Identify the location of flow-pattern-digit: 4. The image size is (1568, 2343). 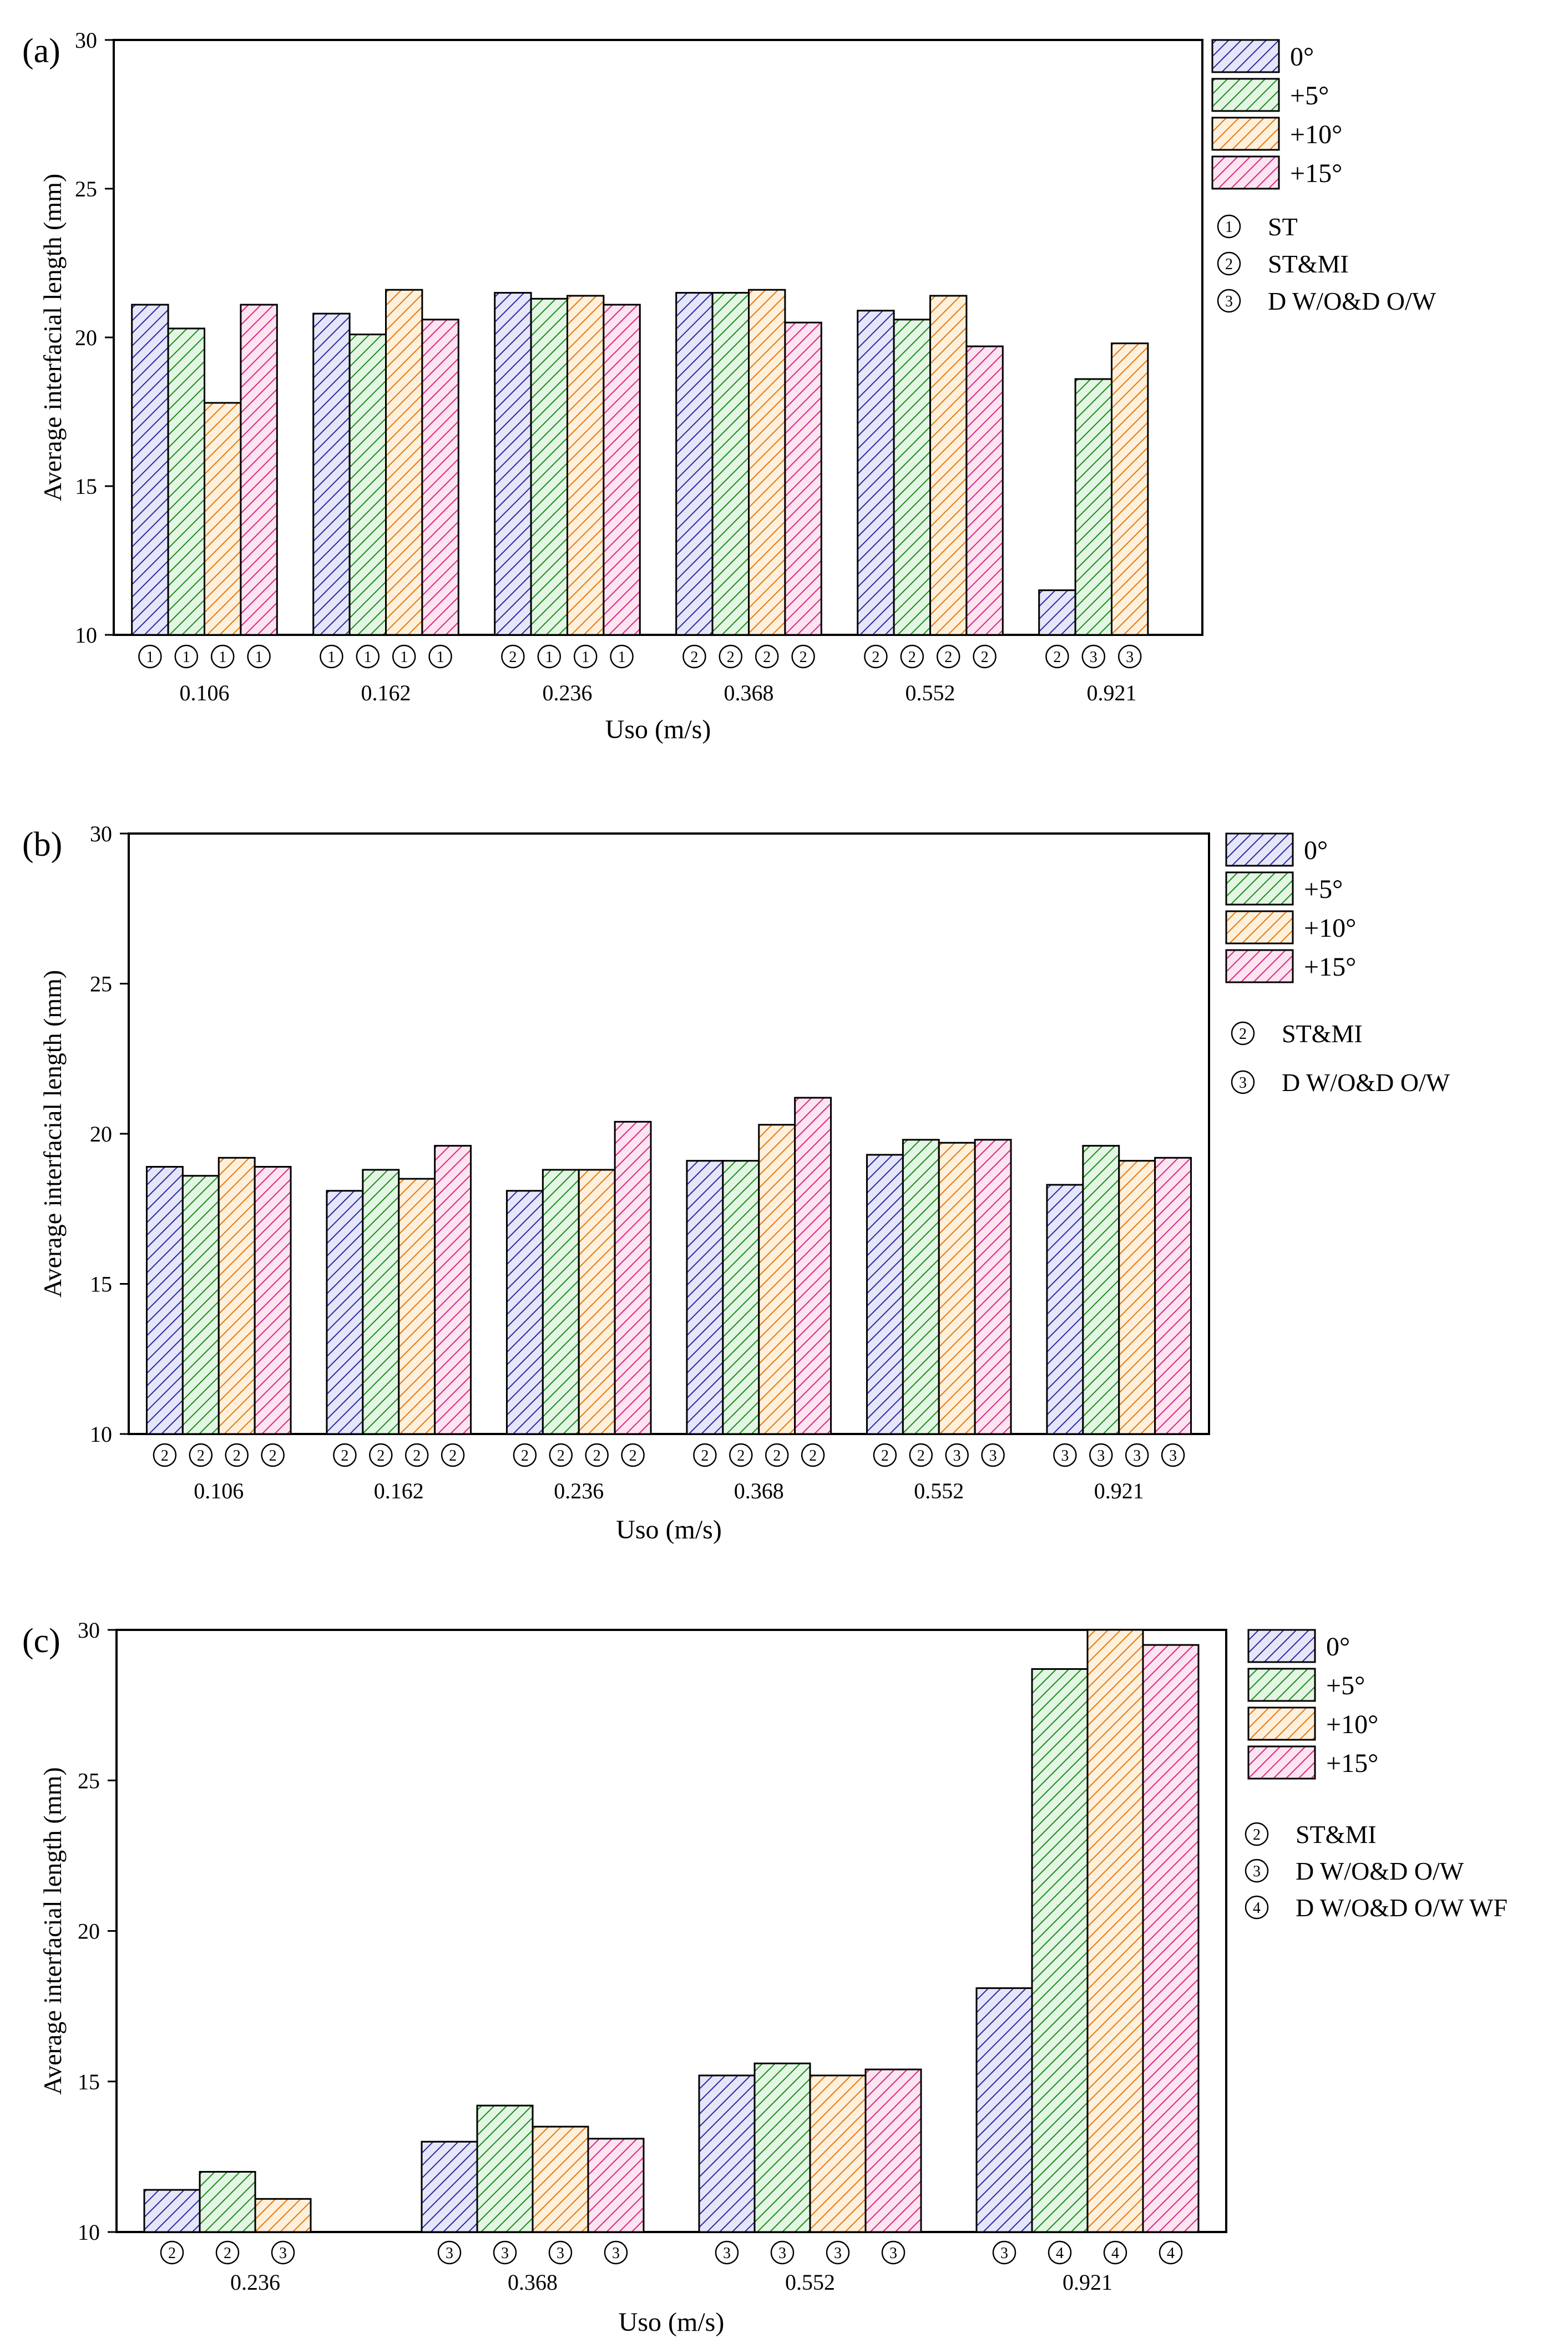
(1115, 2253).